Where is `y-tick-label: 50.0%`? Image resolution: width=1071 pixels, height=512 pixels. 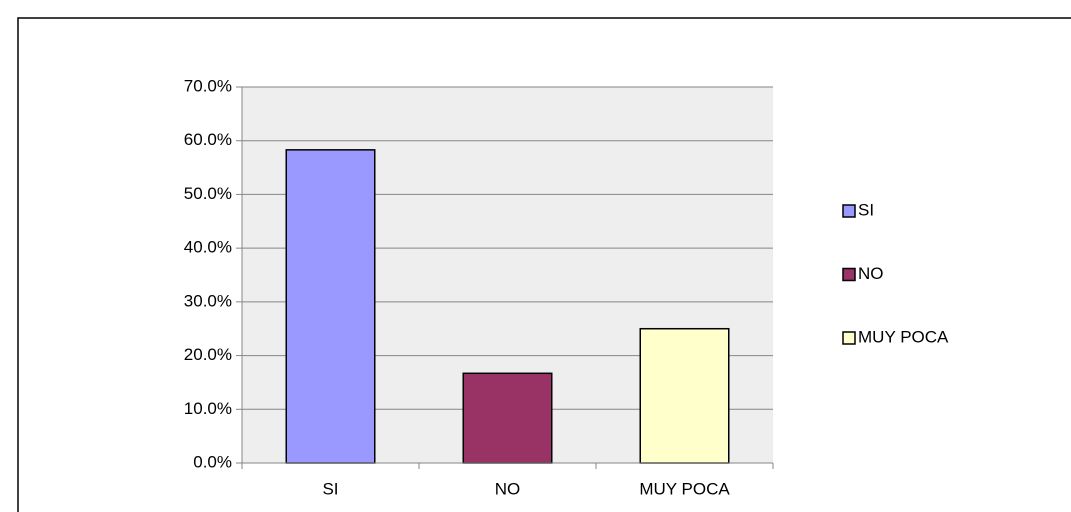
y-tick-label: 50.0% is located at coordinates (208, 193).